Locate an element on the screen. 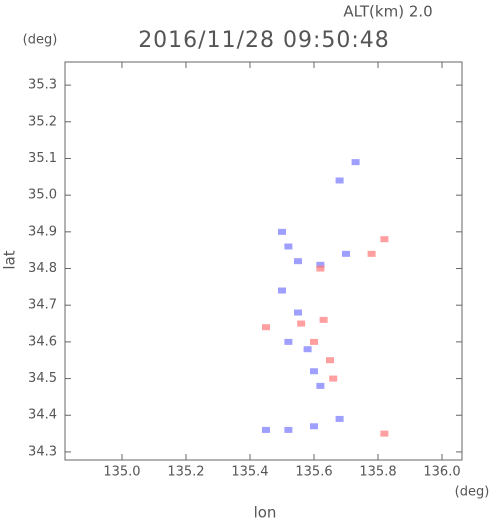 The image size is (491, 521). y-tick-label: 34.4 is located at coordinates (42, 415).